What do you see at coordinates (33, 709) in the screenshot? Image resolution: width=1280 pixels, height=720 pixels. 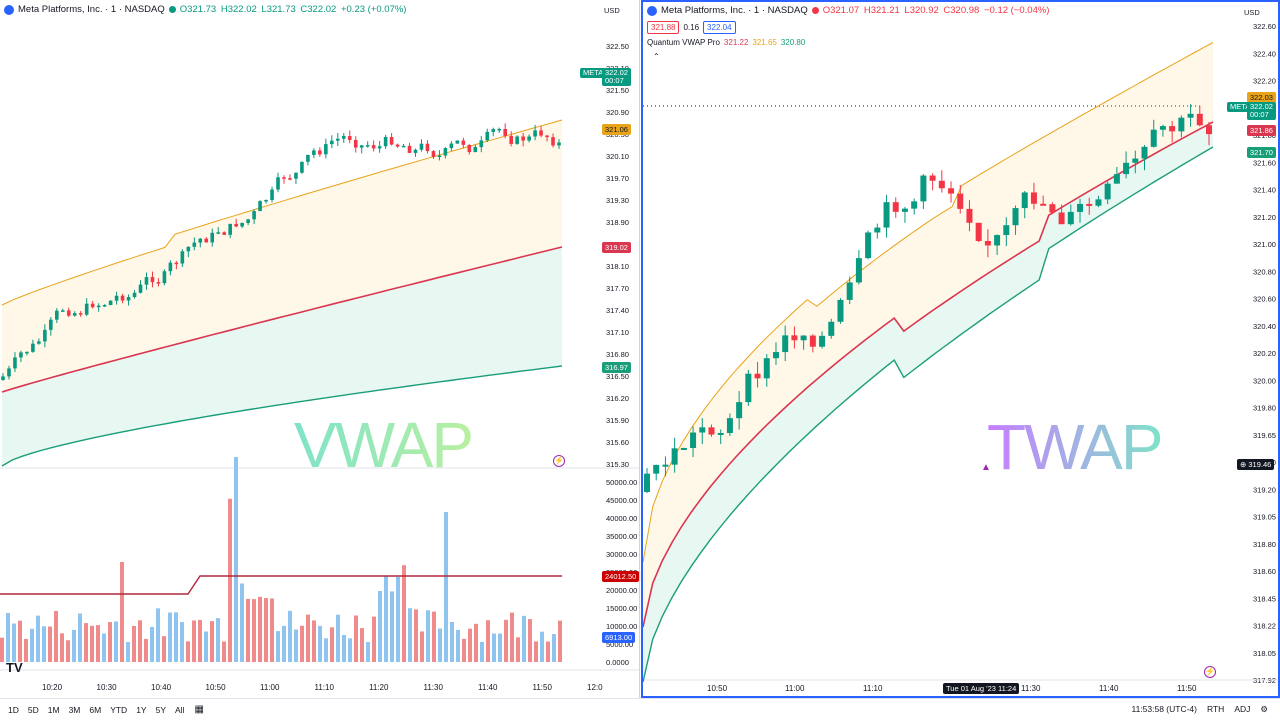 I see `range-5d: 5D` at bounding box center [33, 709].